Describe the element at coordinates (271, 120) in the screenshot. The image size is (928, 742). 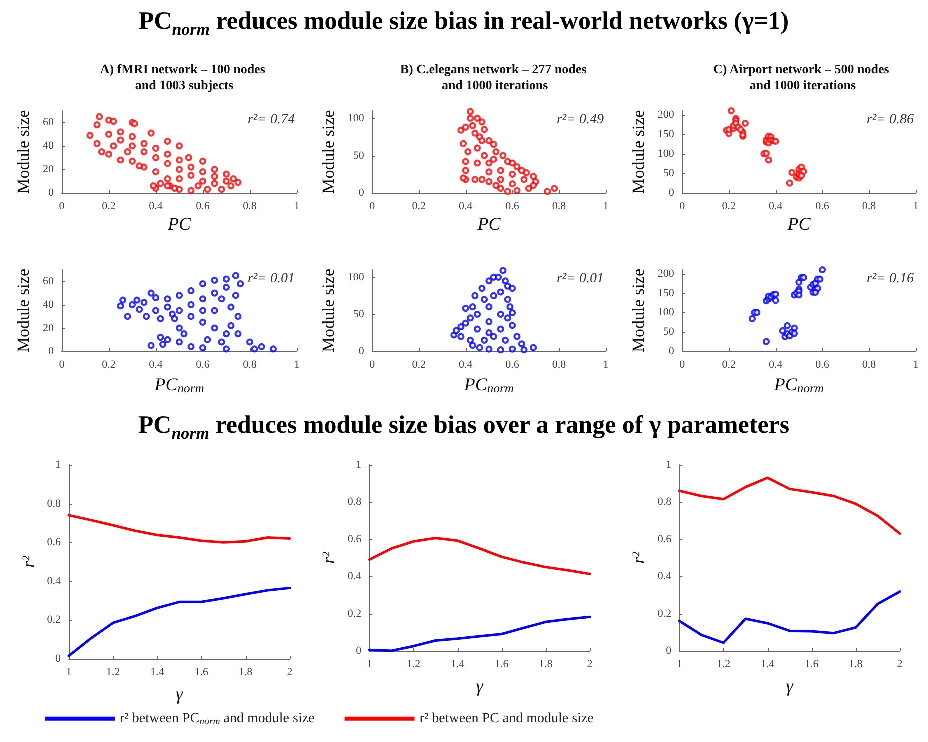
I see `annotation: r²= 0.74` at that location.